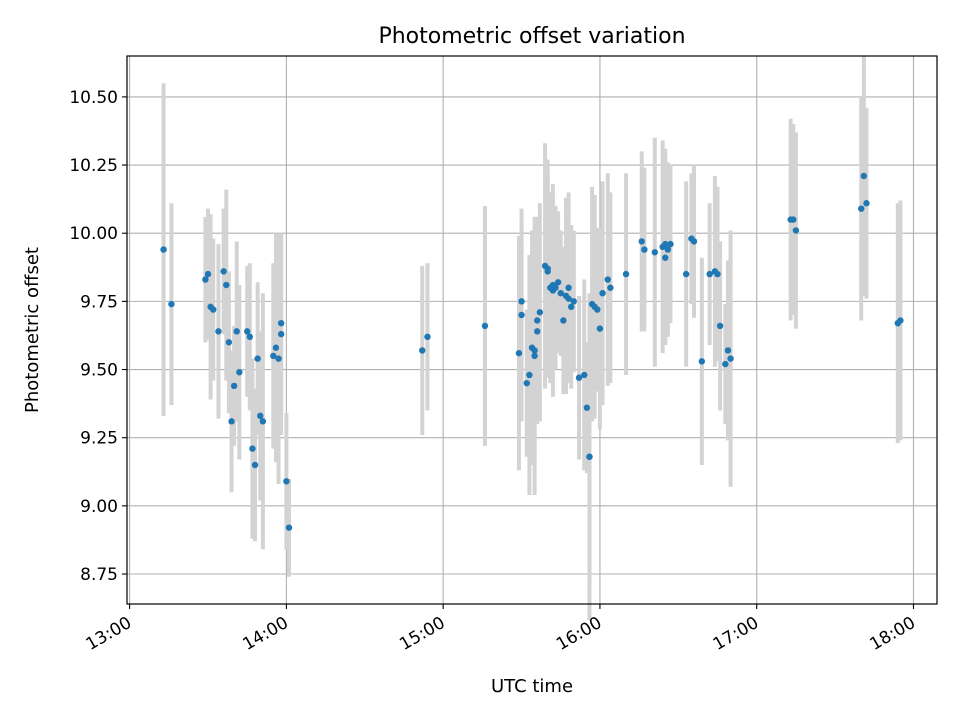  What do you see at coordinates (93, 166) in the screenshot?
I see `y-tick-label: 10.25` at bounding box center [93, 166].